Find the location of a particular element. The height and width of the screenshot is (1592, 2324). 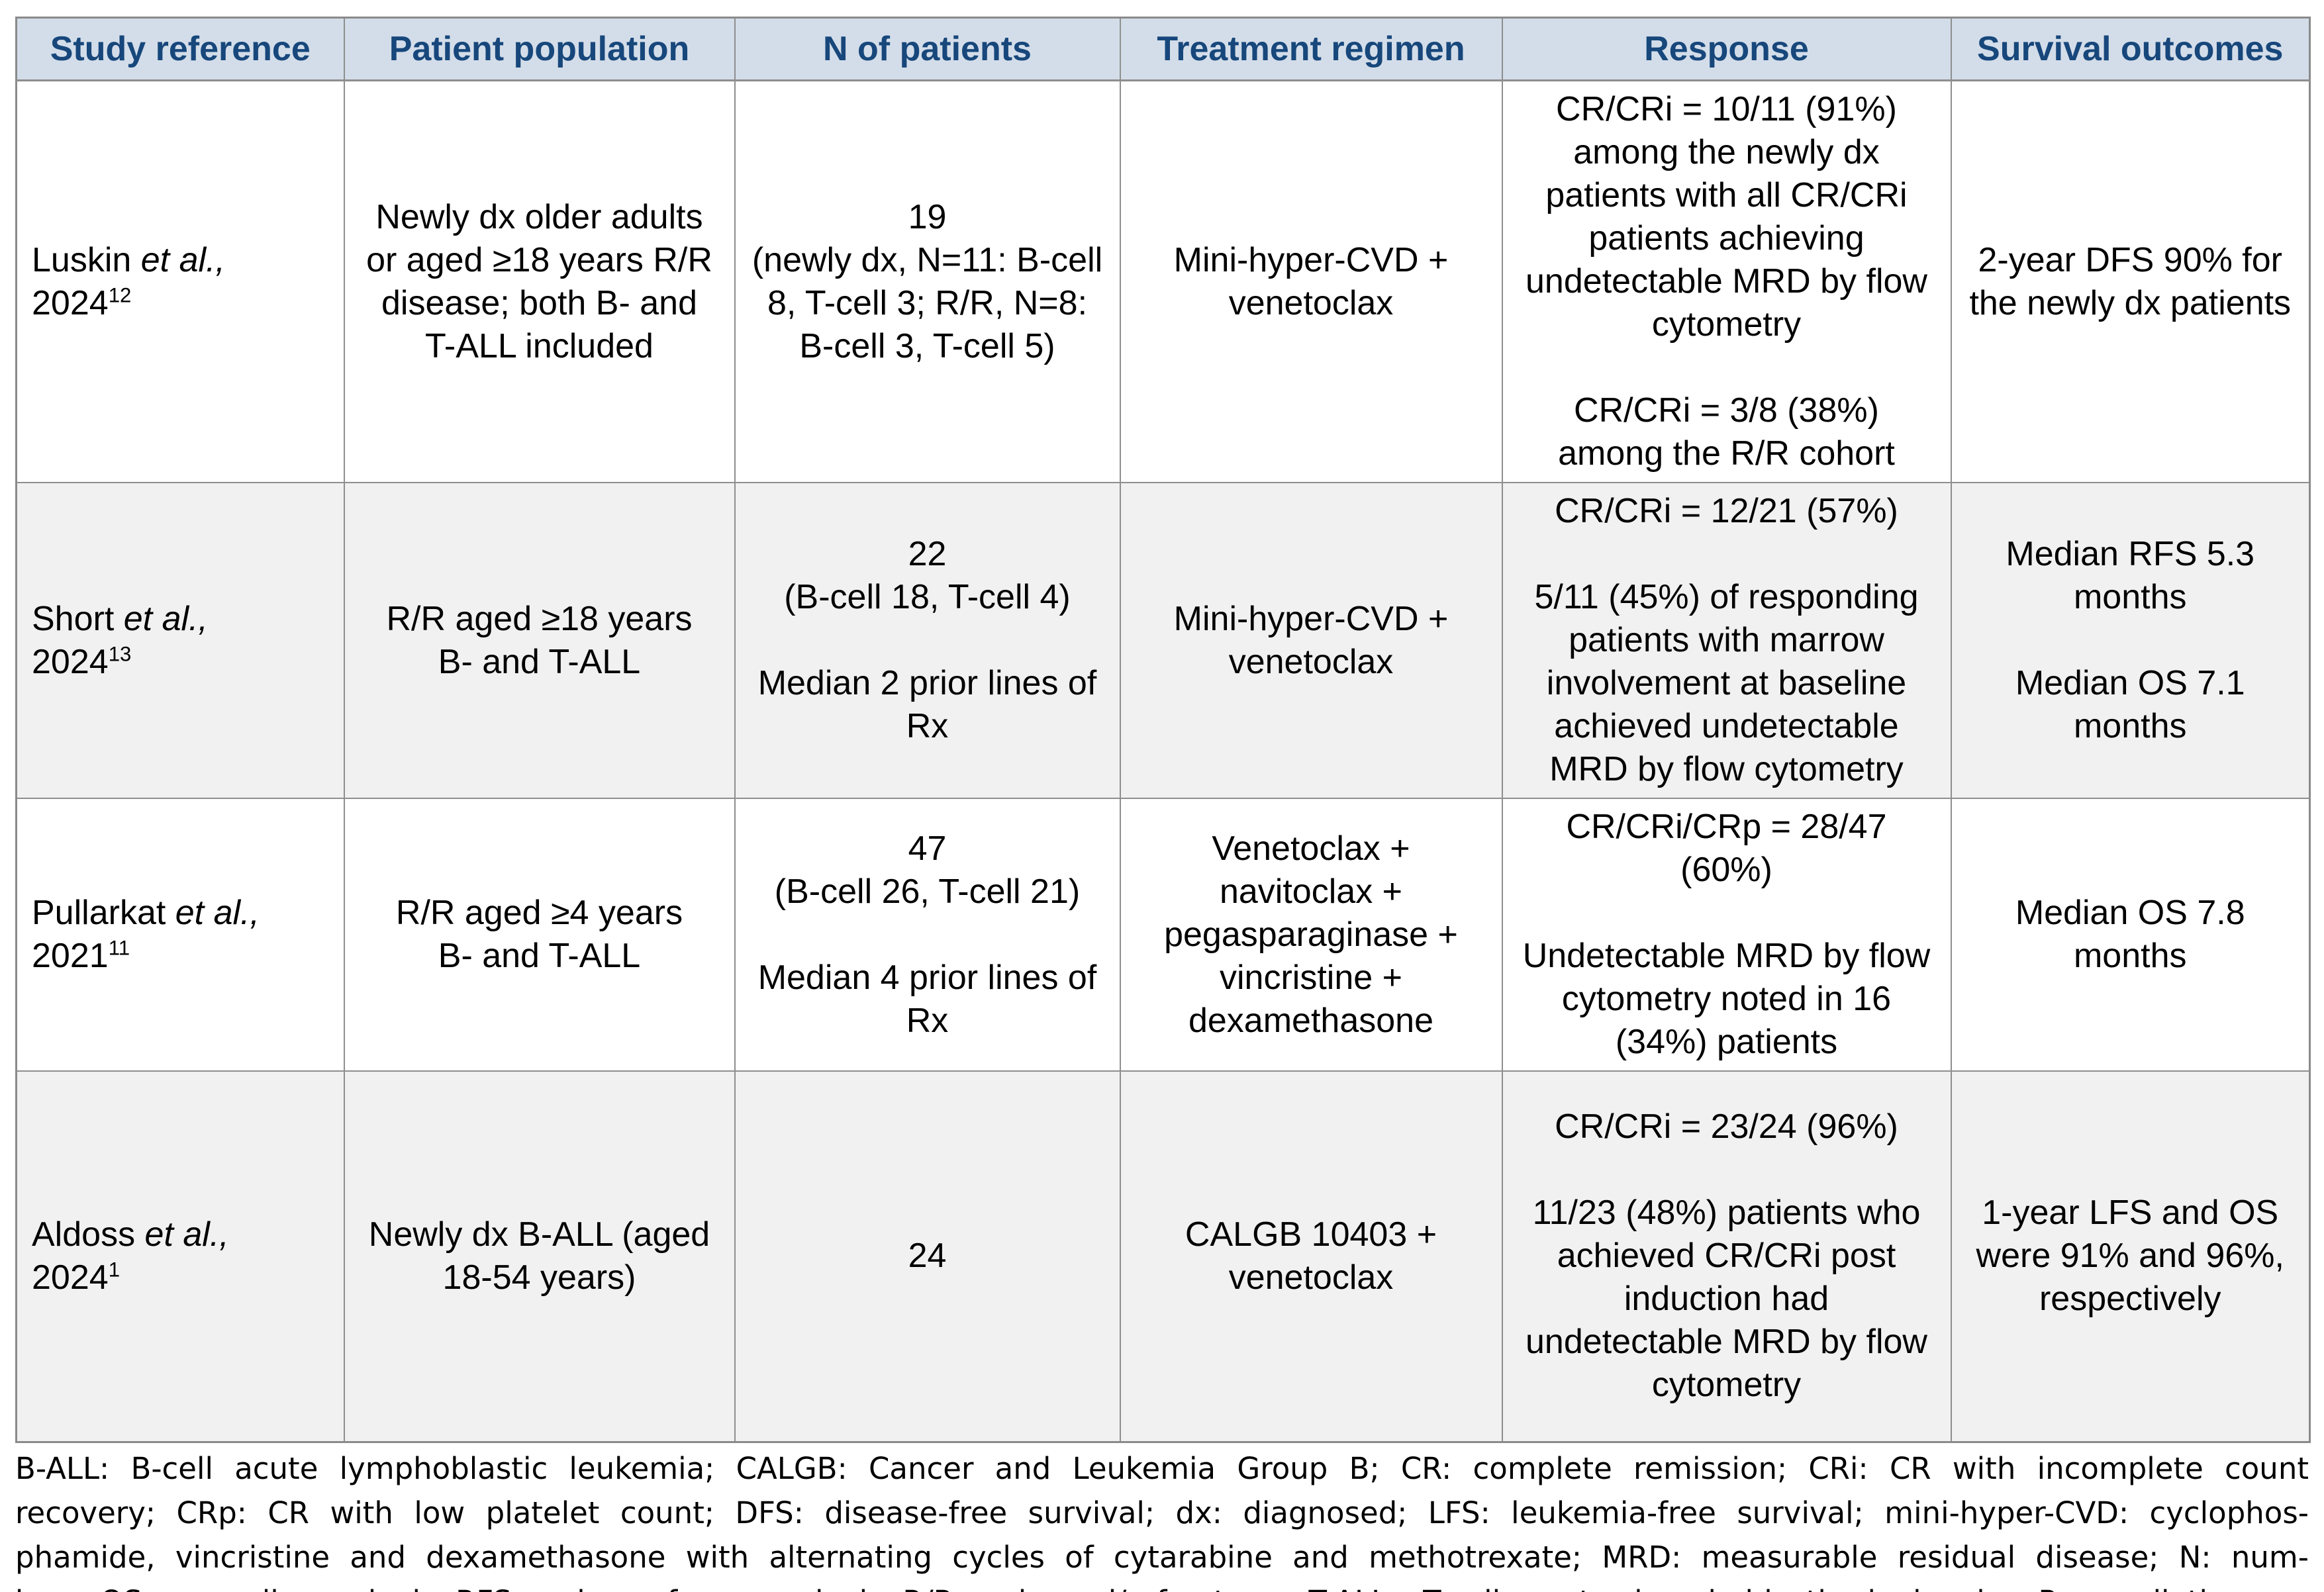

n-of-patients-cell: 24 is located at coordinates (927, 1256).